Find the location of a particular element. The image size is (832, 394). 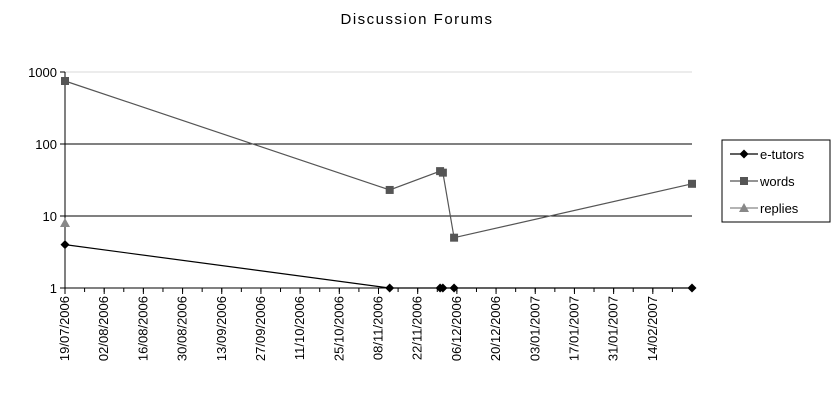

x-tick-label-16-08-2006: 16/08/2006 is located at coordinates (142, 328).